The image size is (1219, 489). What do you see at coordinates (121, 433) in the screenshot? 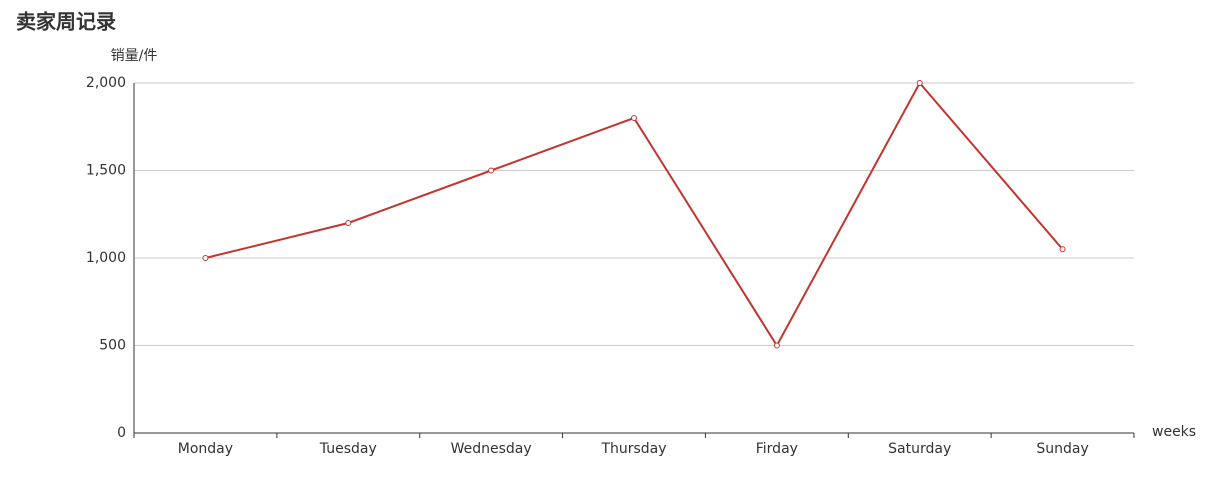
I see `y-tick-label: 0` at bounding box center [121, 433].